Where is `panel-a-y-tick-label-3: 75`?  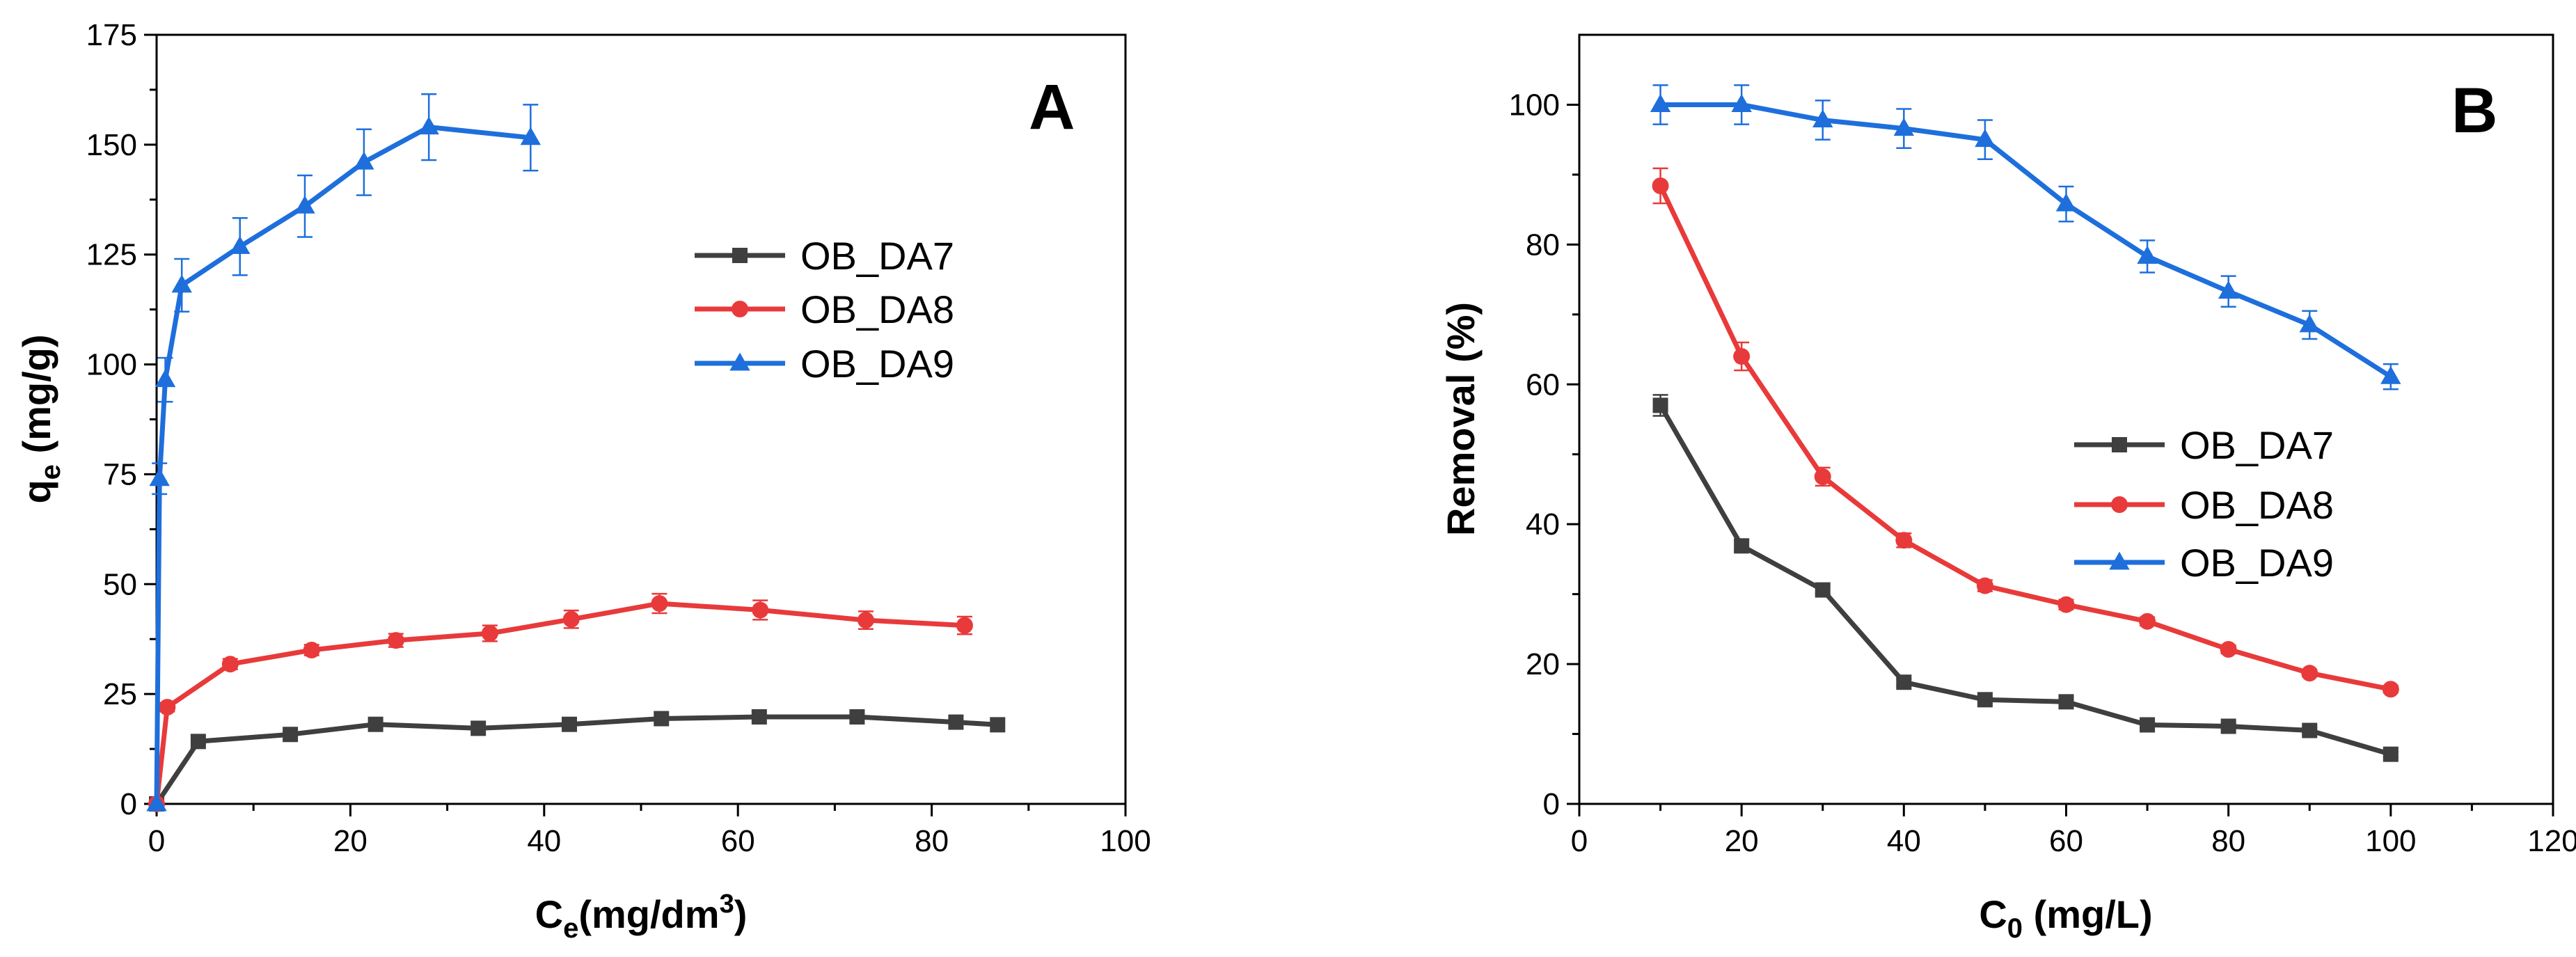
panel-a-y-tick-label-3: 75 is located at coordinates (120, 474).